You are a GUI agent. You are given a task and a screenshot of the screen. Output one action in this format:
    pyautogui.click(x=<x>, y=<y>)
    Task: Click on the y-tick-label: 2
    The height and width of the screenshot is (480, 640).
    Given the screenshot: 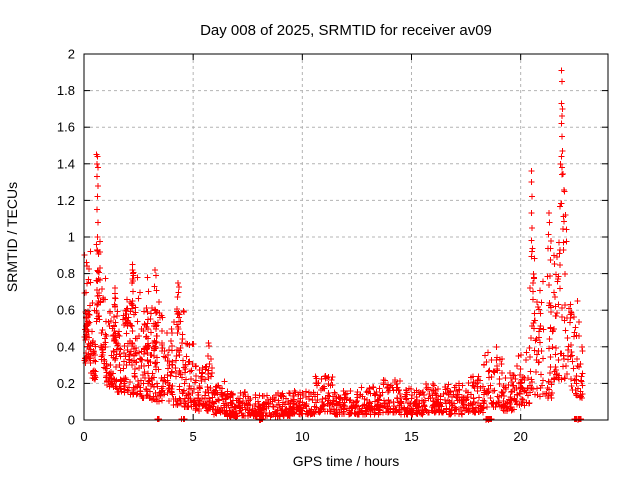 What is the action you would take?
    pyautogui.click(x=71, y=54)
    